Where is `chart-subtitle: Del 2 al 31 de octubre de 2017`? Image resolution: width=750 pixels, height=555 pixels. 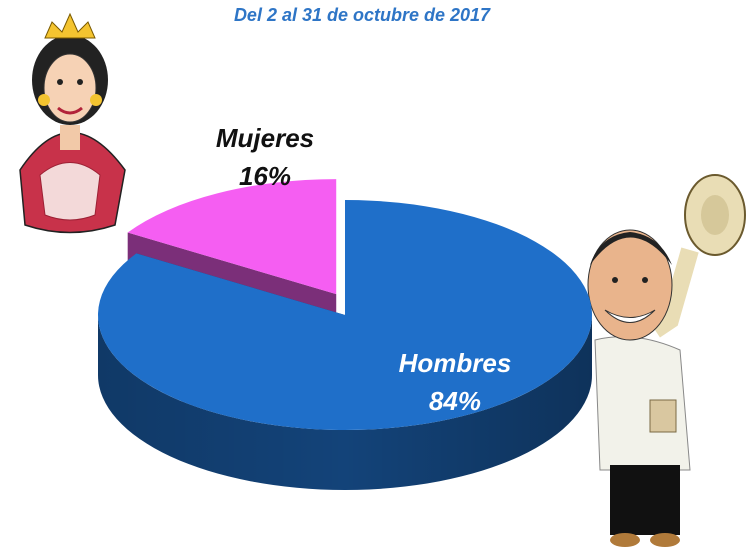 chart-subtitle: Del 2 al 31 de octubre de 2017 is located at coordinates (362, 15).